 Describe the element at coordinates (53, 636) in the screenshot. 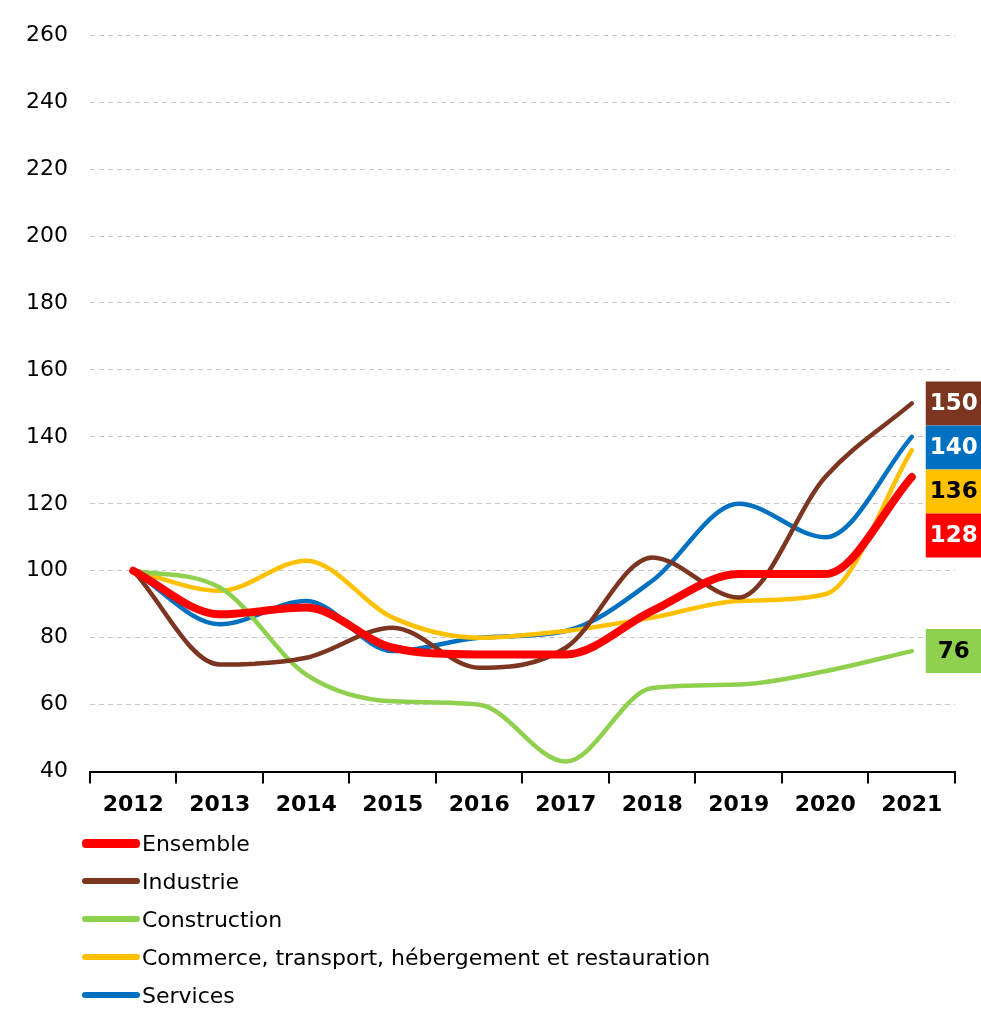

I see `y-tick-label: 80` at that location.